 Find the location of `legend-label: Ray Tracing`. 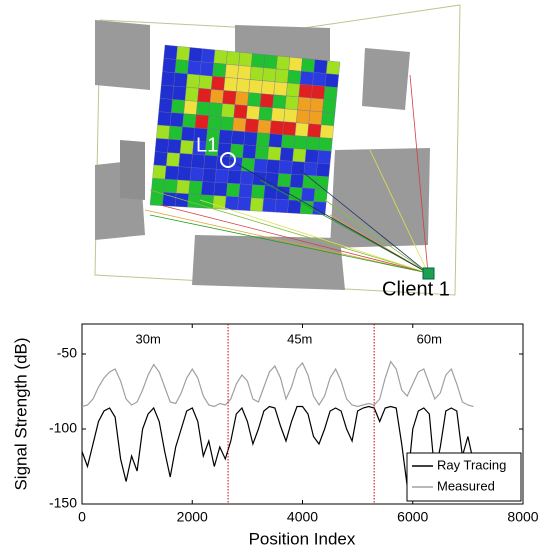

legend-label: Ray Tracing is located at coordinates (471, 464).